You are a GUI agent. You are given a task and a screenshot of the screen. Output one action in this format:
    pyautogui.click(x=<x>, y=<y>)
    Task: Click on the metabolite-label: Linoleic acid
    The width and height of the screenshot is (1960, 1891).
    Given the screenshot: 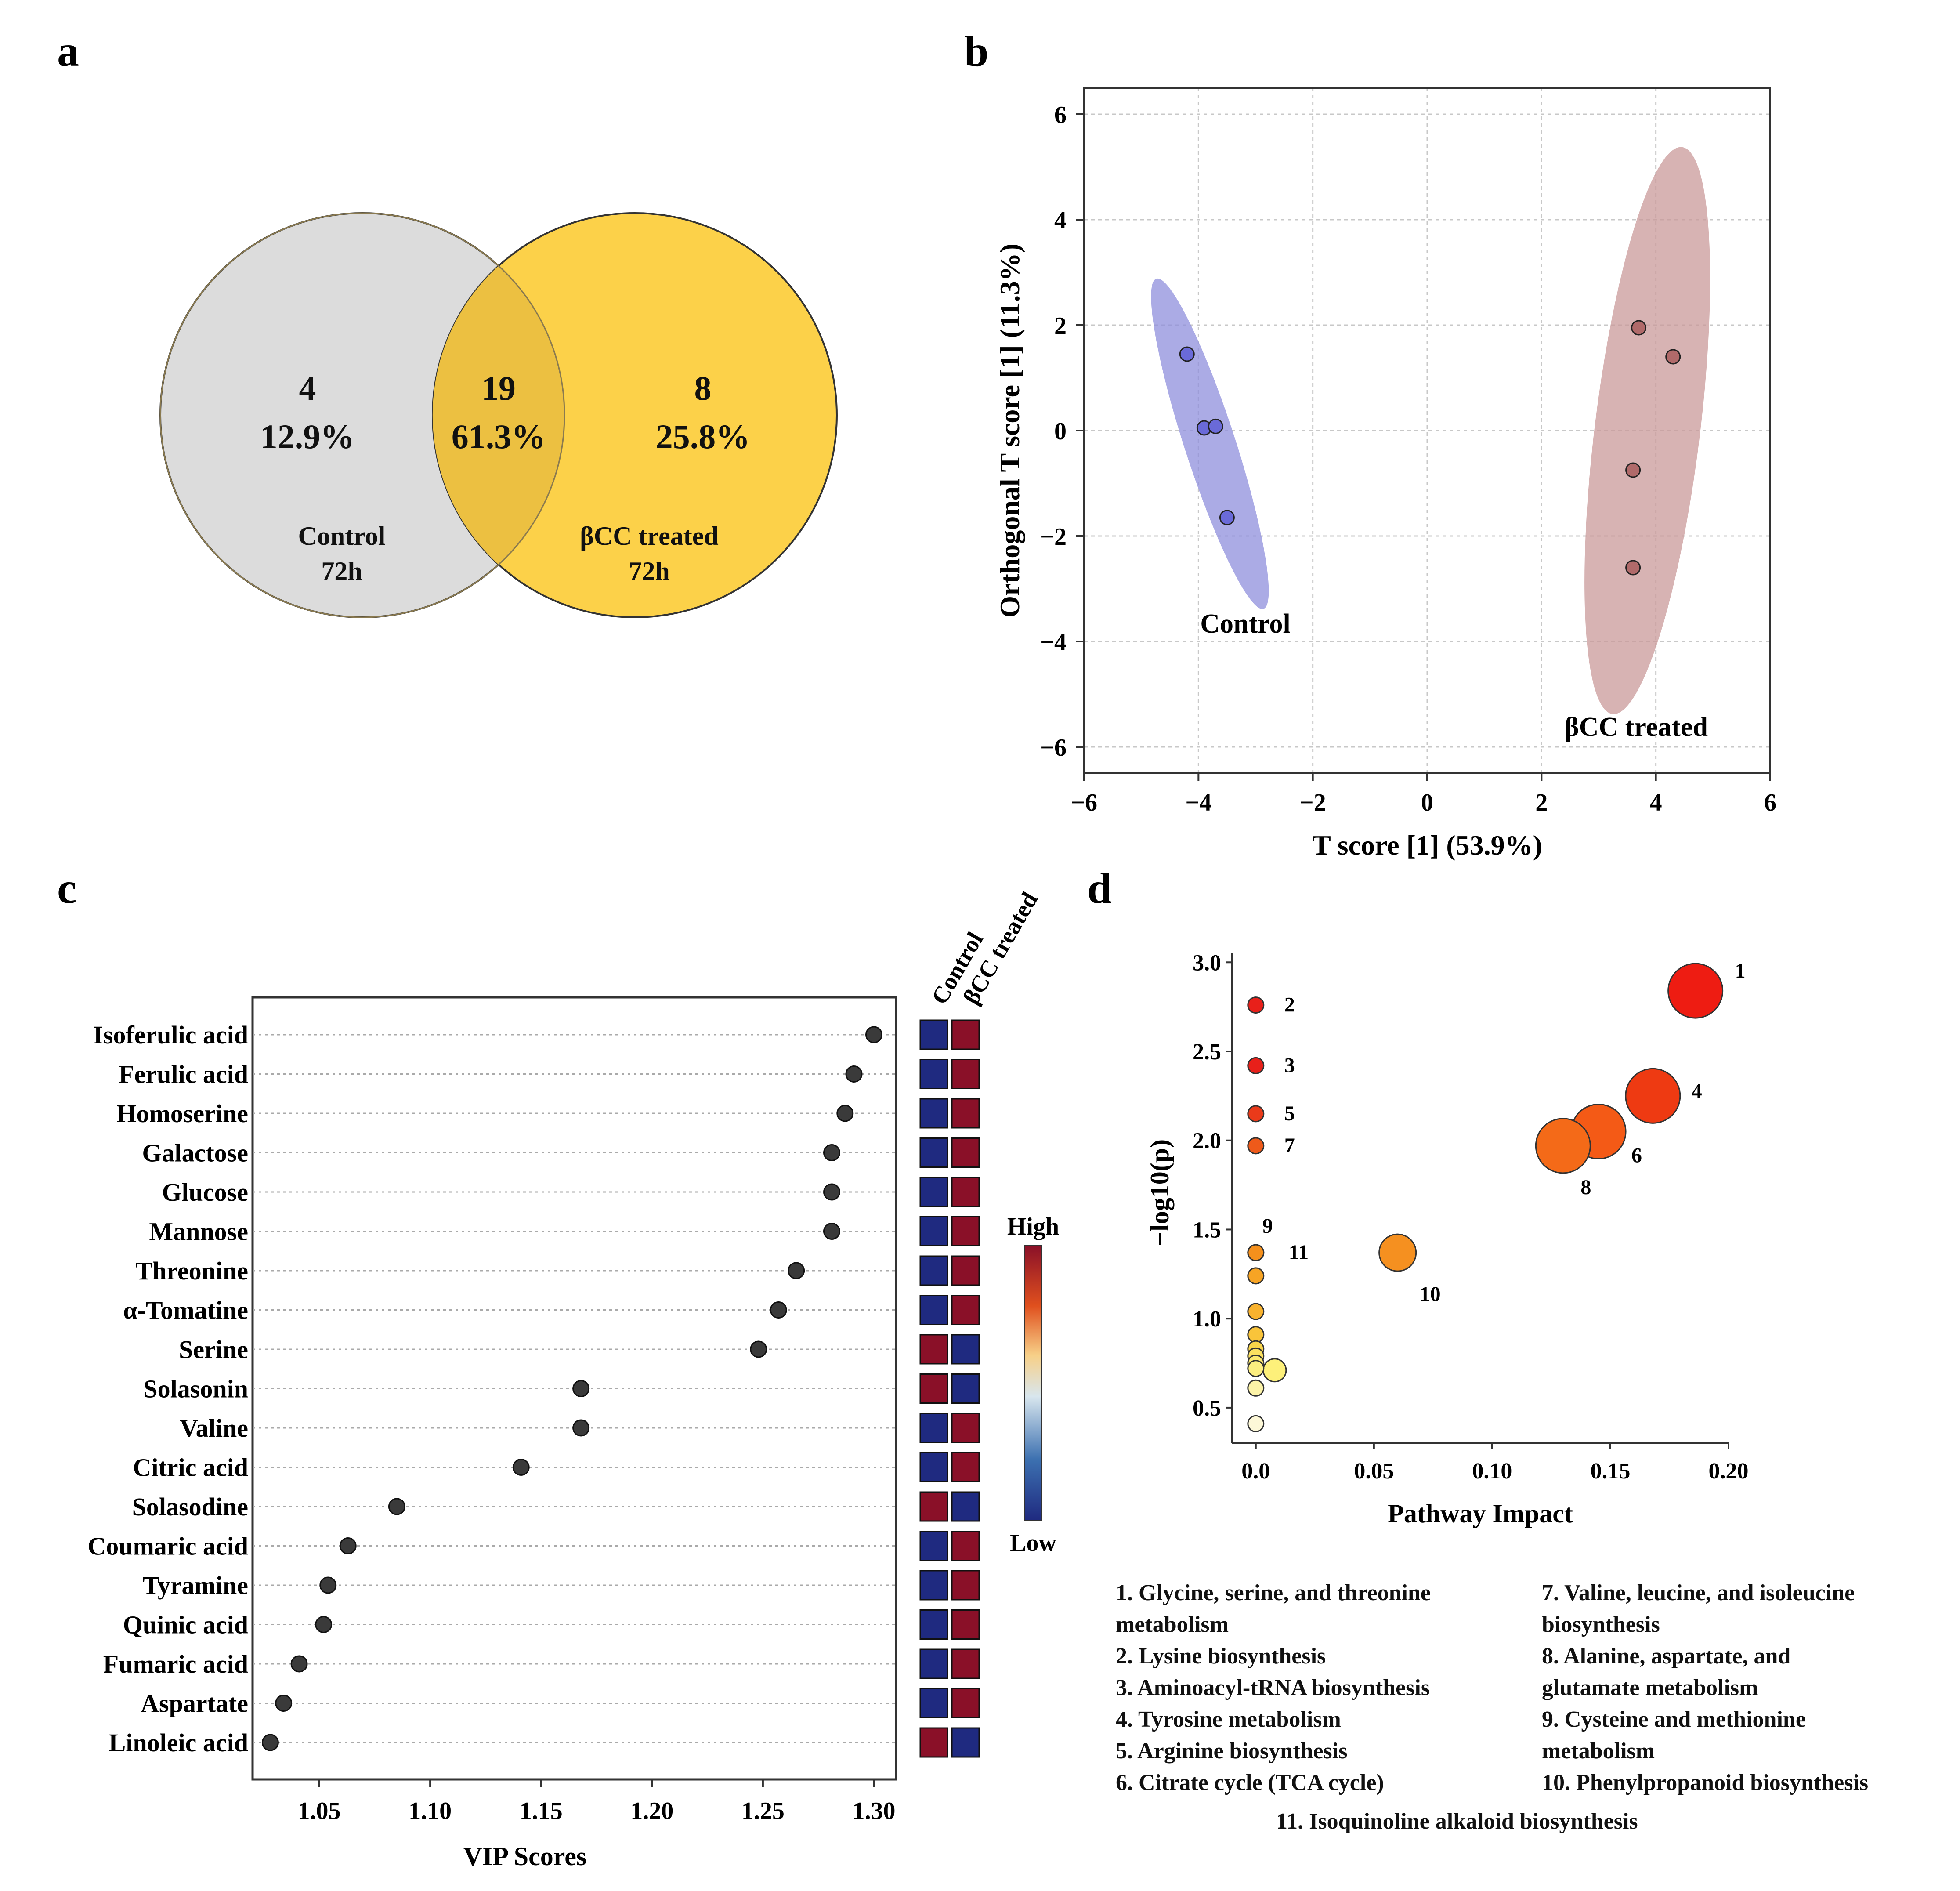 What is the action you would take?
    pyautogui.click(x=179, y=1743)
    